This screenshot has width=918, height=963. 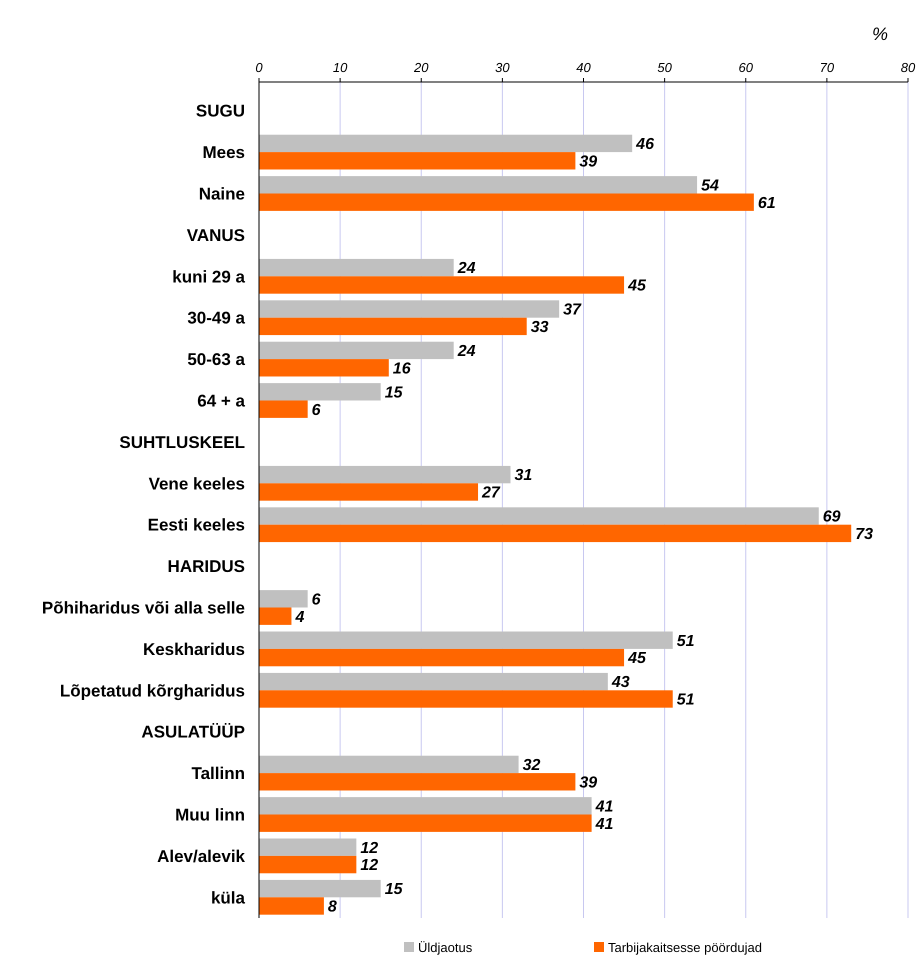 What do you see at coordinates (644, 145) in the screenshot?
I see `data-label: 46` at bounding box center [644, 145].